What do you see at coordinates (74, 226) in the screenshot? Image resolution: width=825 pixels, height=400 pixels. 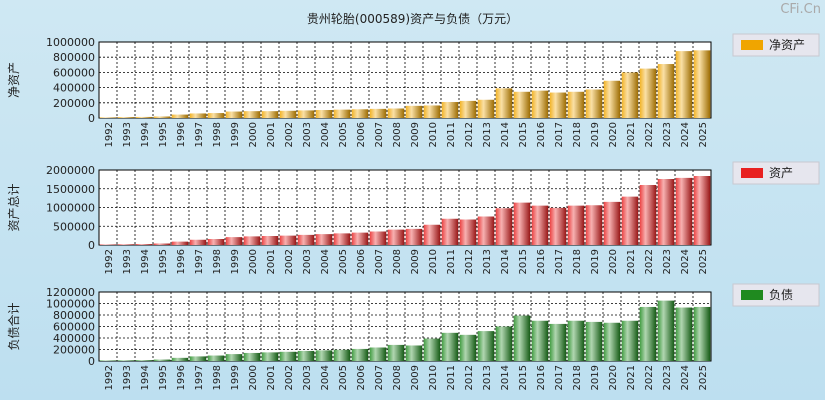 I see `y-tick-label: 500000` at bounding box center [74, 226].